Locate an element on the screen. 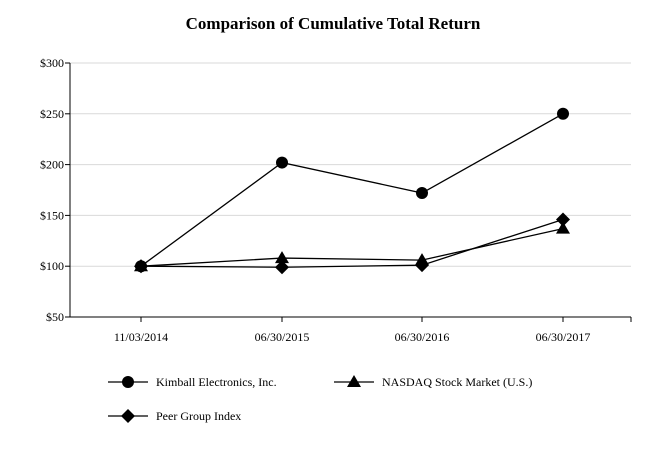 This screenshot has width=666, height=452. y-tick-label: $100 is located at coordinates (52, 266).